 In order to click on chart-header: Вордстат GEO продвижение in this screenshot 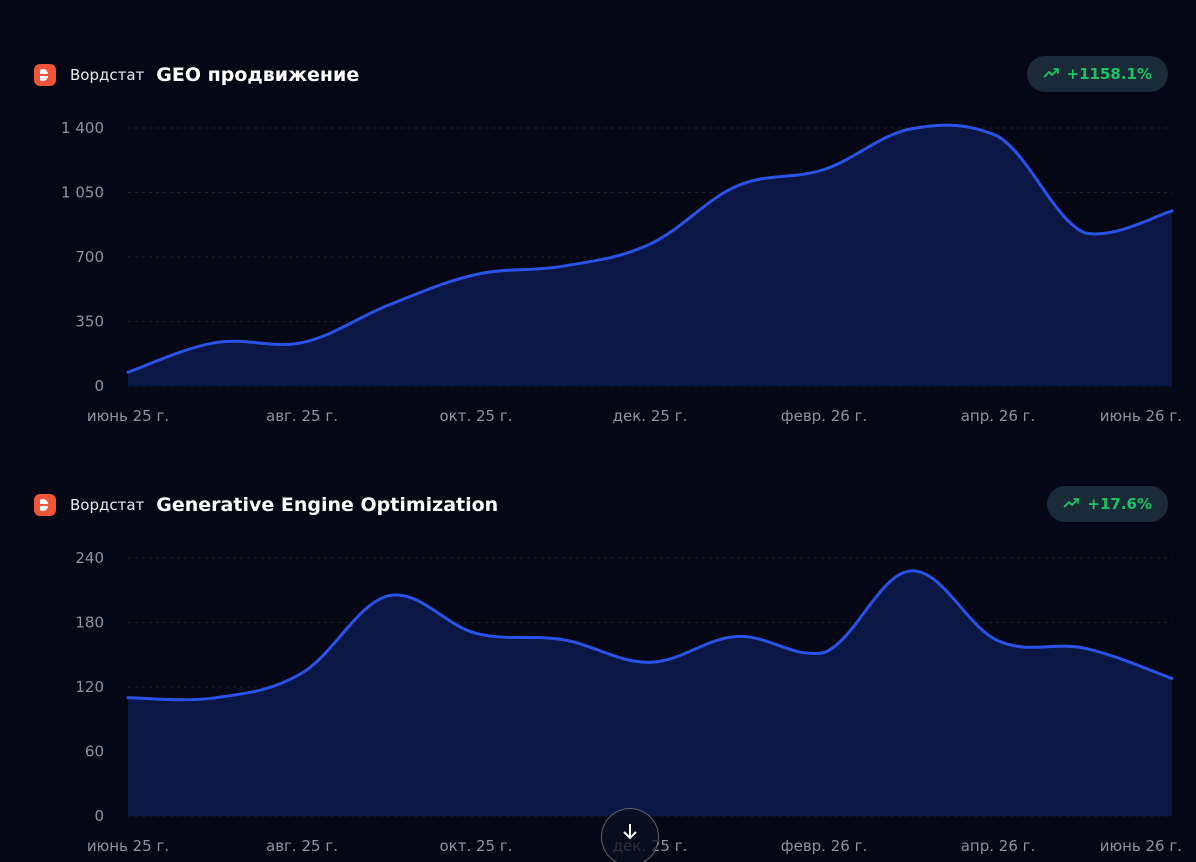, I will do `click(196, 75)`.